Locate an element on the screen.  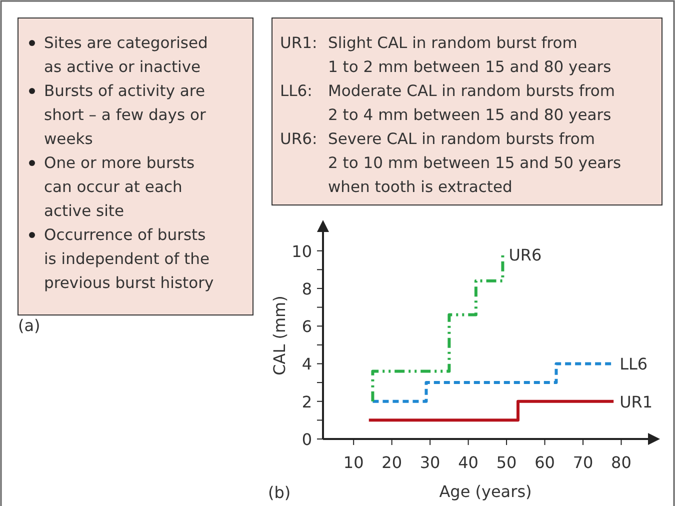
x-tick-label: 40 is located at coordinates (468, 462).